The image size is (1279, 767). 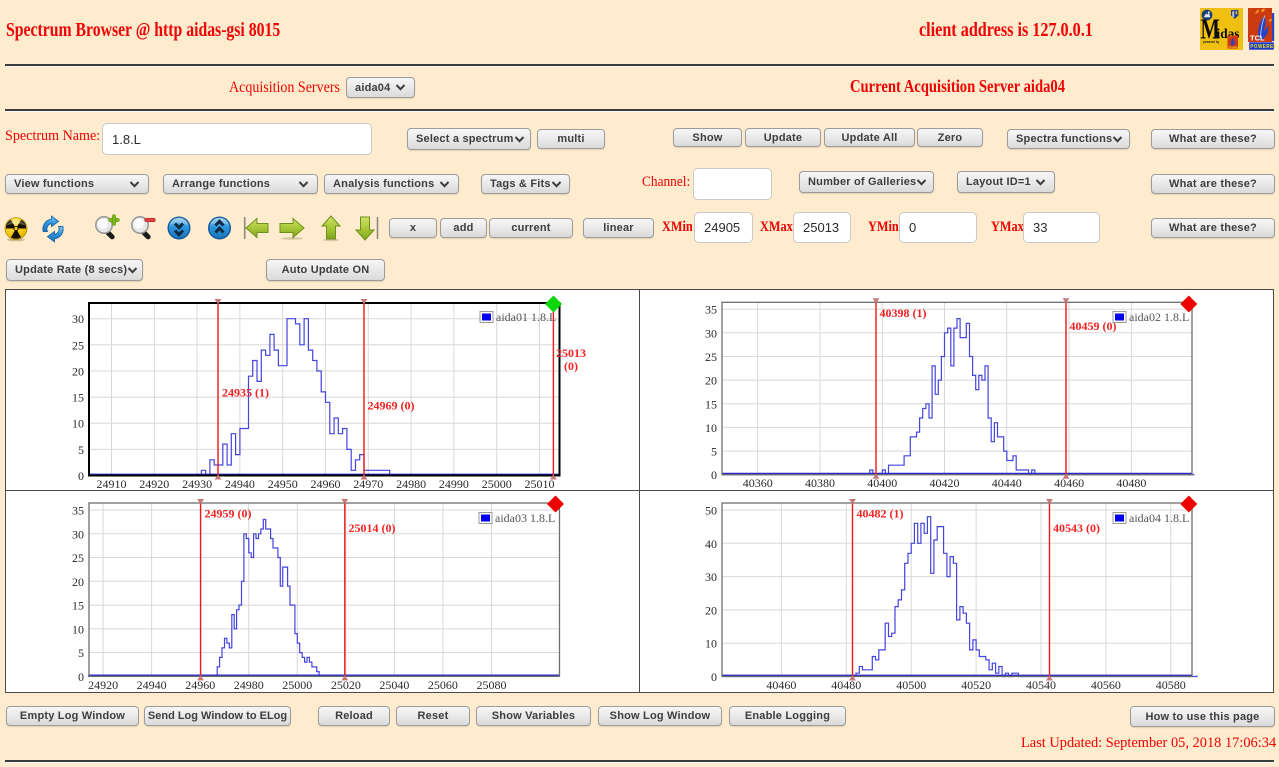 I want to click on svg-text: powered by, so click(x=1211, y=42).